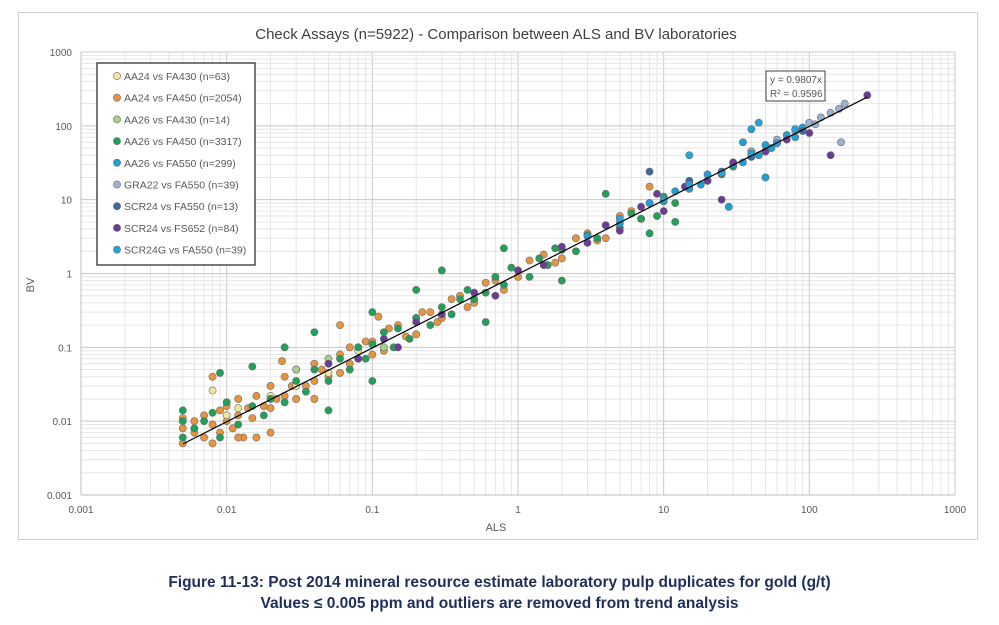  I want to click on legend-entry: AA26 vs FA430 (n=14), so click(177, 120).